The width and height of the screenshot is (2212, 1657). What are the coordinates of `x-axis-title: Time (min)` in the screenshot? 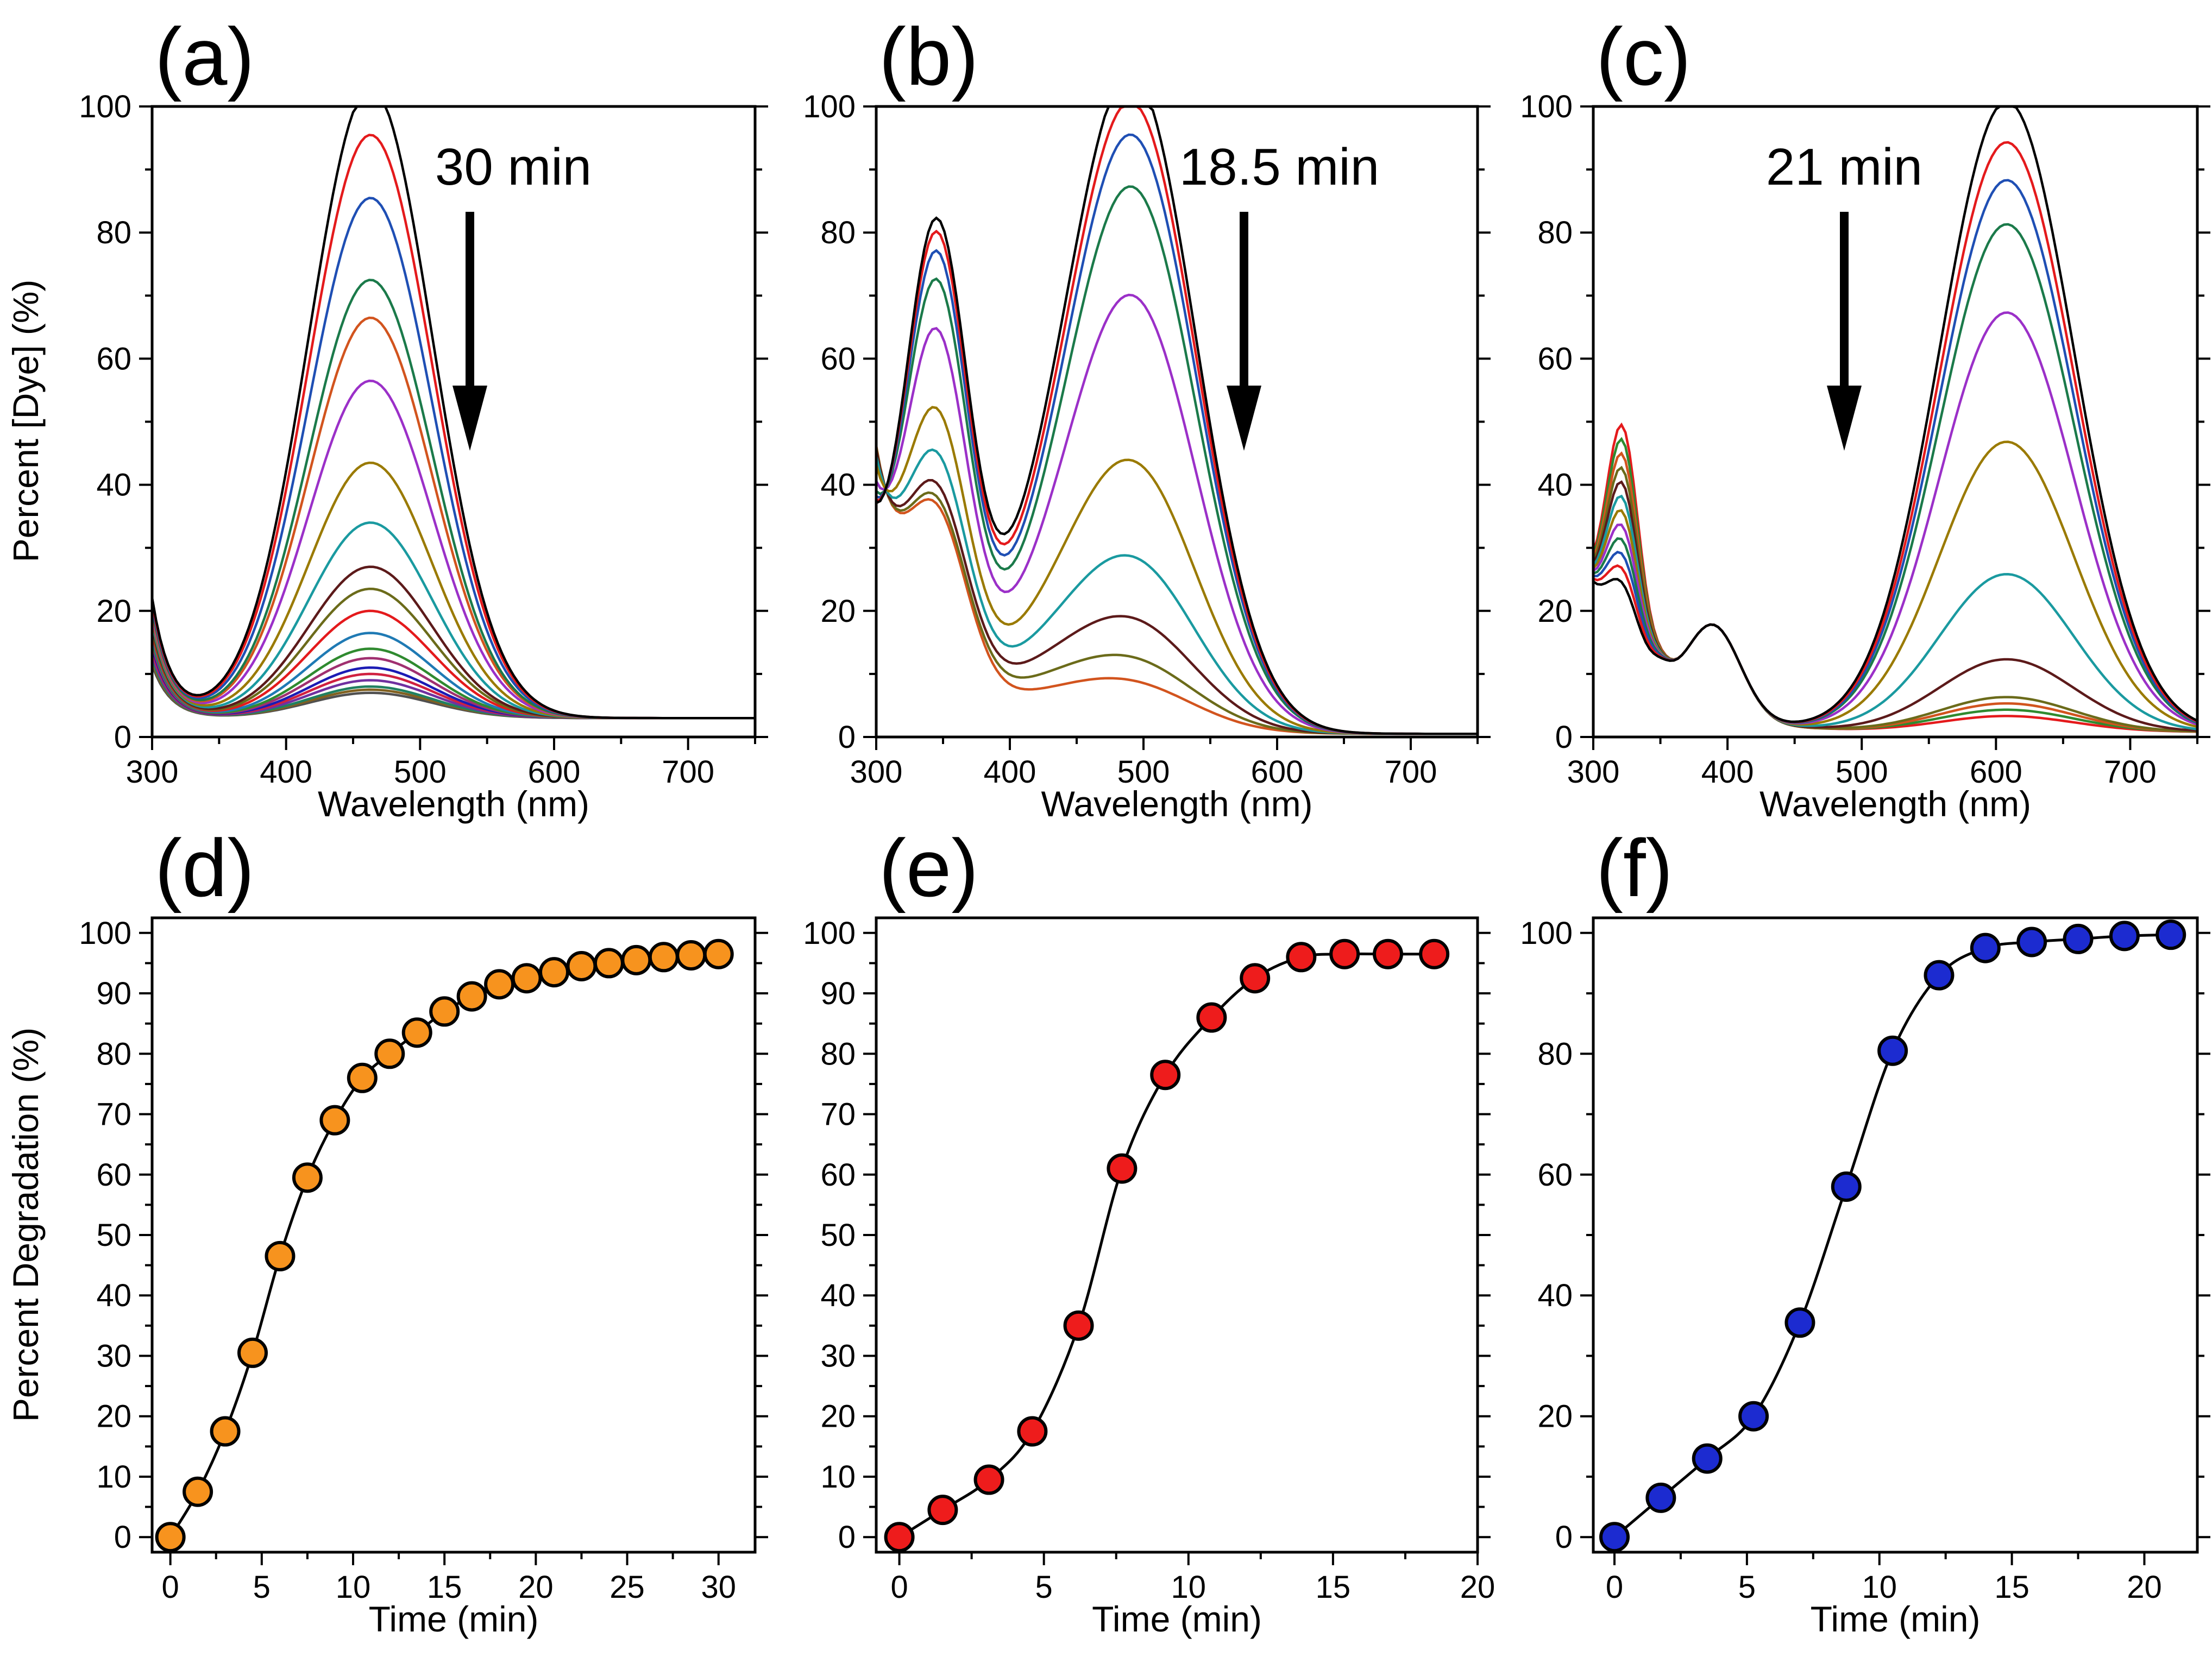 It's located at (1896, 1619).